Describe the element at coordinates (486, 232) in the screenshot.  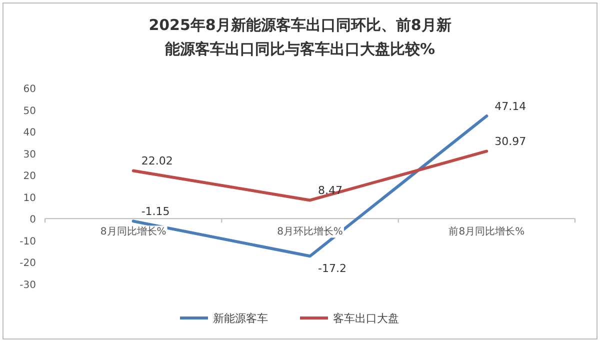
I see `x-tick-label: 前8月同比增长%` at that location.